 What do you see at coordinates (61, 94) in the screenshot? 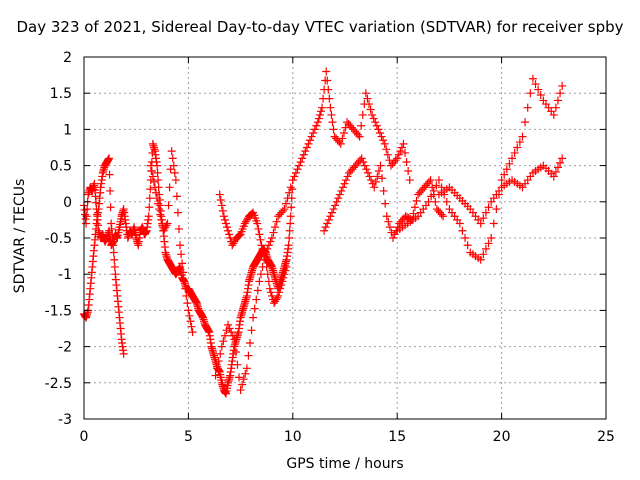
I see `y-tick-label: 1.5` at bounding box center [61, 94].